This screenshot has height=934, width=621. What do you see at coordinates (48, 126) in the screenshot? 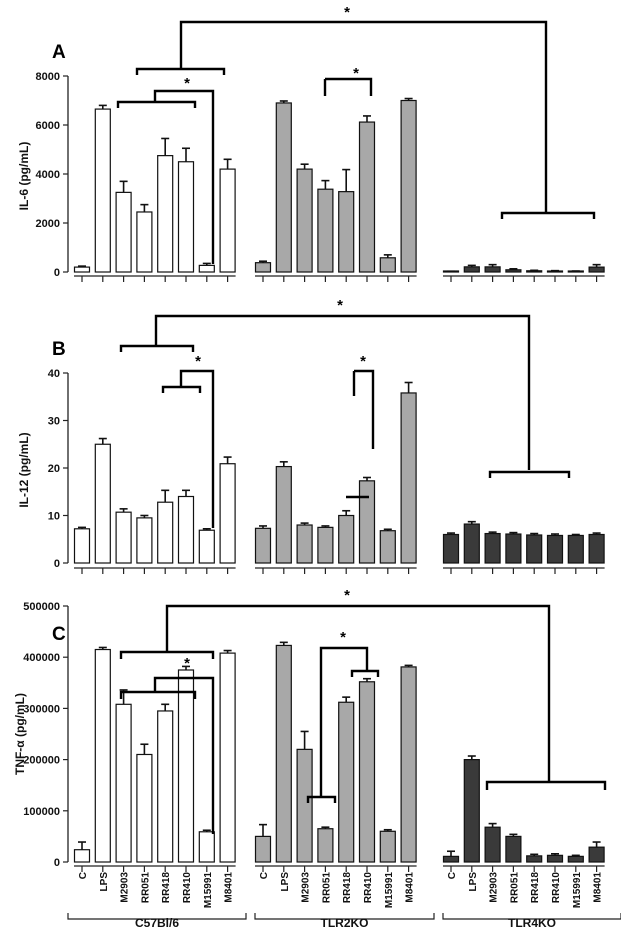
I see `y-tick-label: 6000` at bounding box center [48, 126].